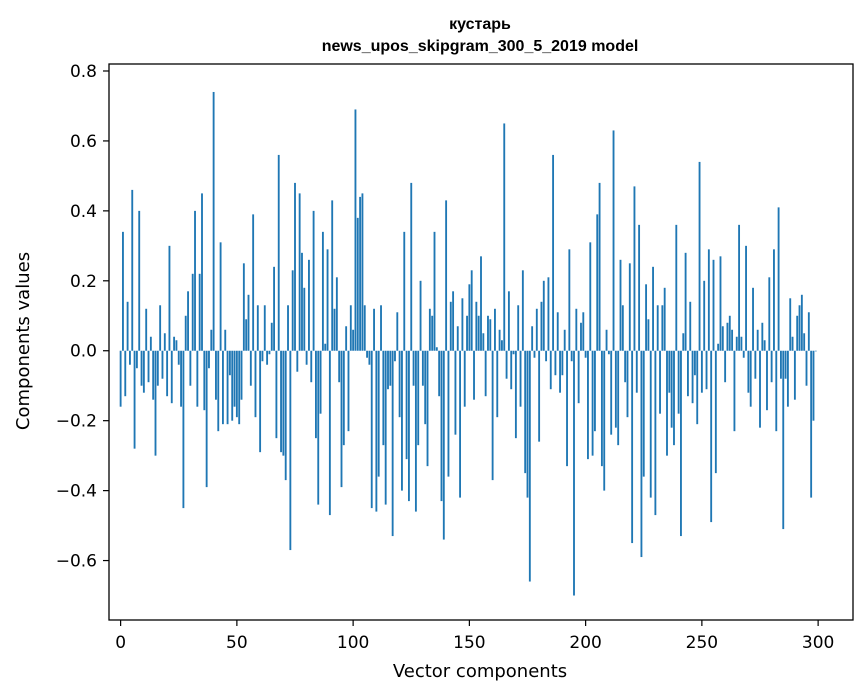  I want to click on x-tick-label: 0, so click(120, 643).